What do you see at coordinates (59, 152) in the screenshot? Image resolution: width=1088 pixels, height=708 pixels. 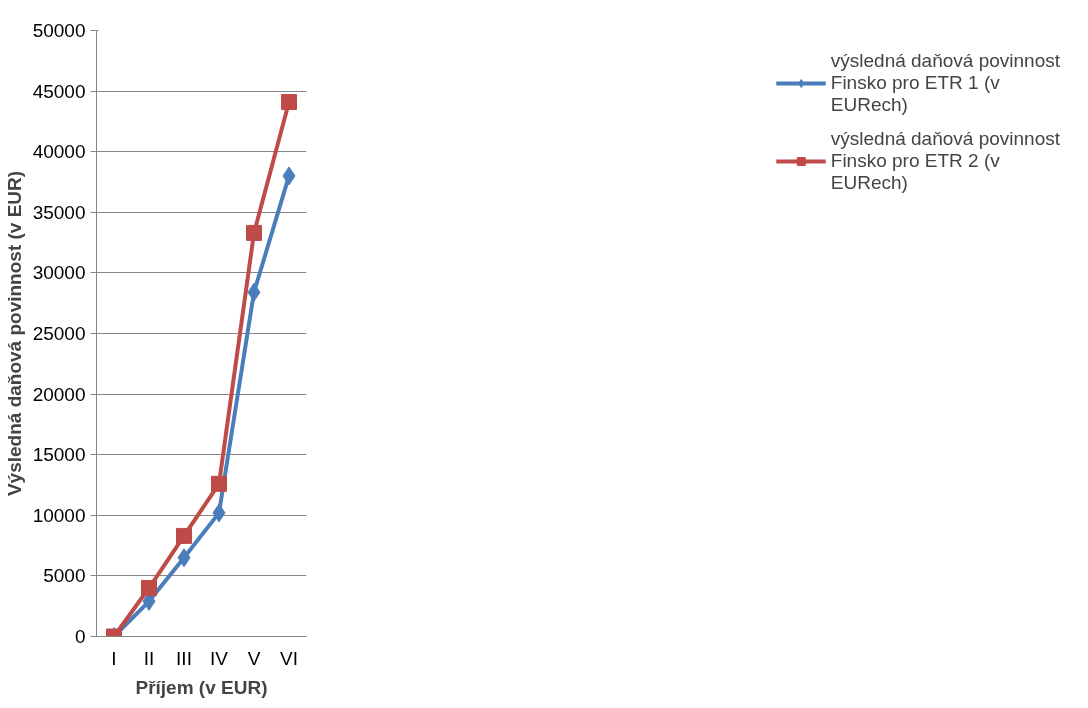 I see `y-tick-label: 40000` at bounding box center [59, 152].